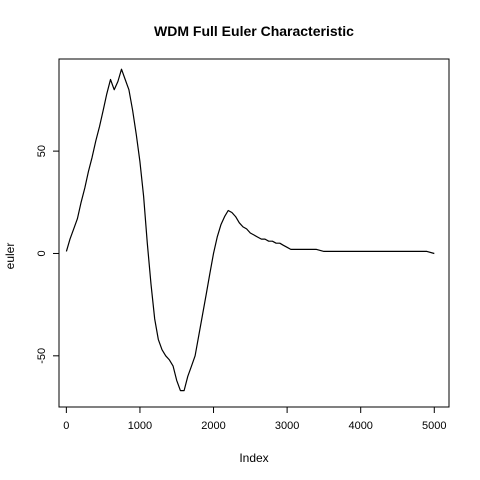  Describe the element at coordinates (254, 31) in the screenshot. I see `chart-title: WDM Full Euler Characteristic` at that location.